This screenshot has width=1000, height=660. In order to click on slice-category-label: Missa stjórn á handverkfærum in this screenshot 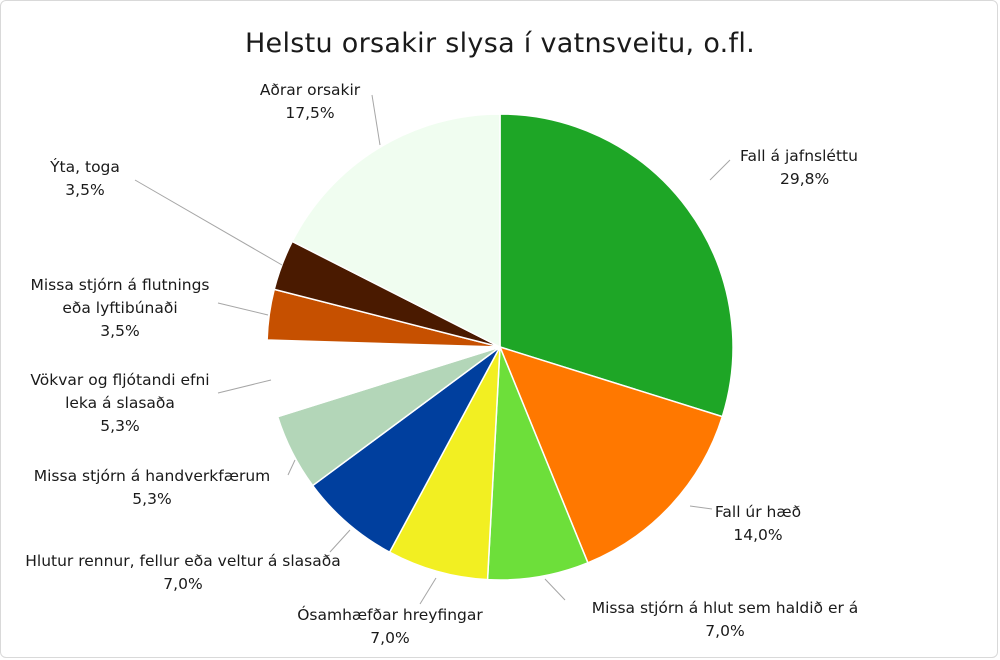, I will do `click(152, 476)`.